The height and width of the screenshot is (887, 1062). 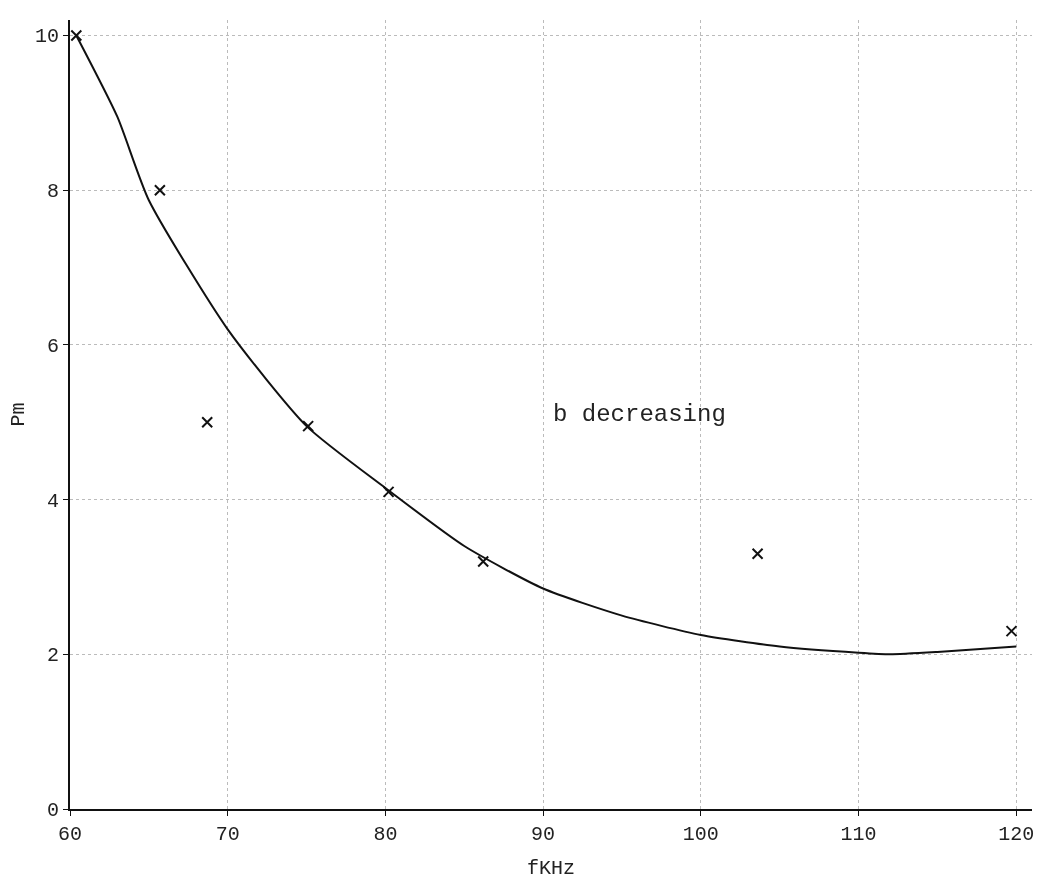 What do you see at coordinates (52, 656) in the screenshot?
I see `y-tick-label: 2` at bounding box center [52, 656].